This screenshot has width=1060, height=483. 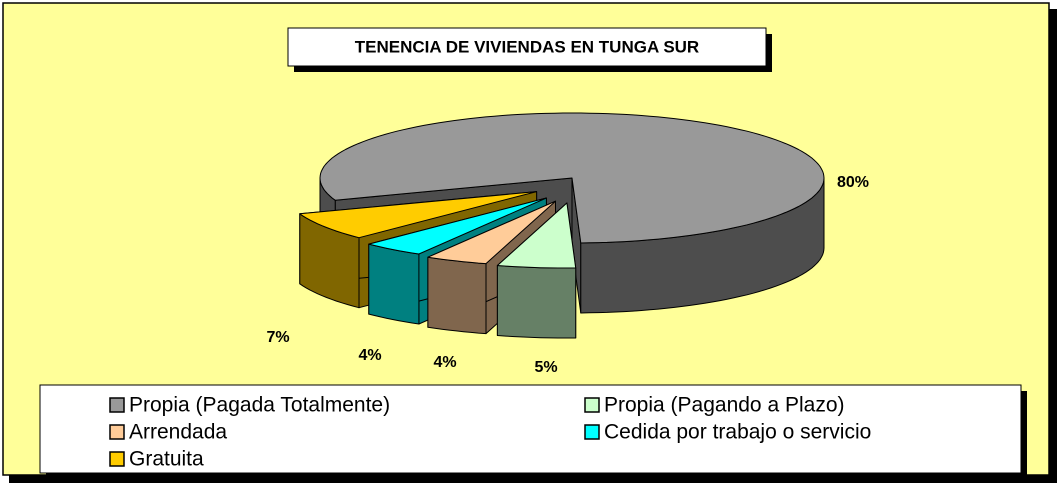 I want to click on data-label: 5%, so click(x=545, y=367).